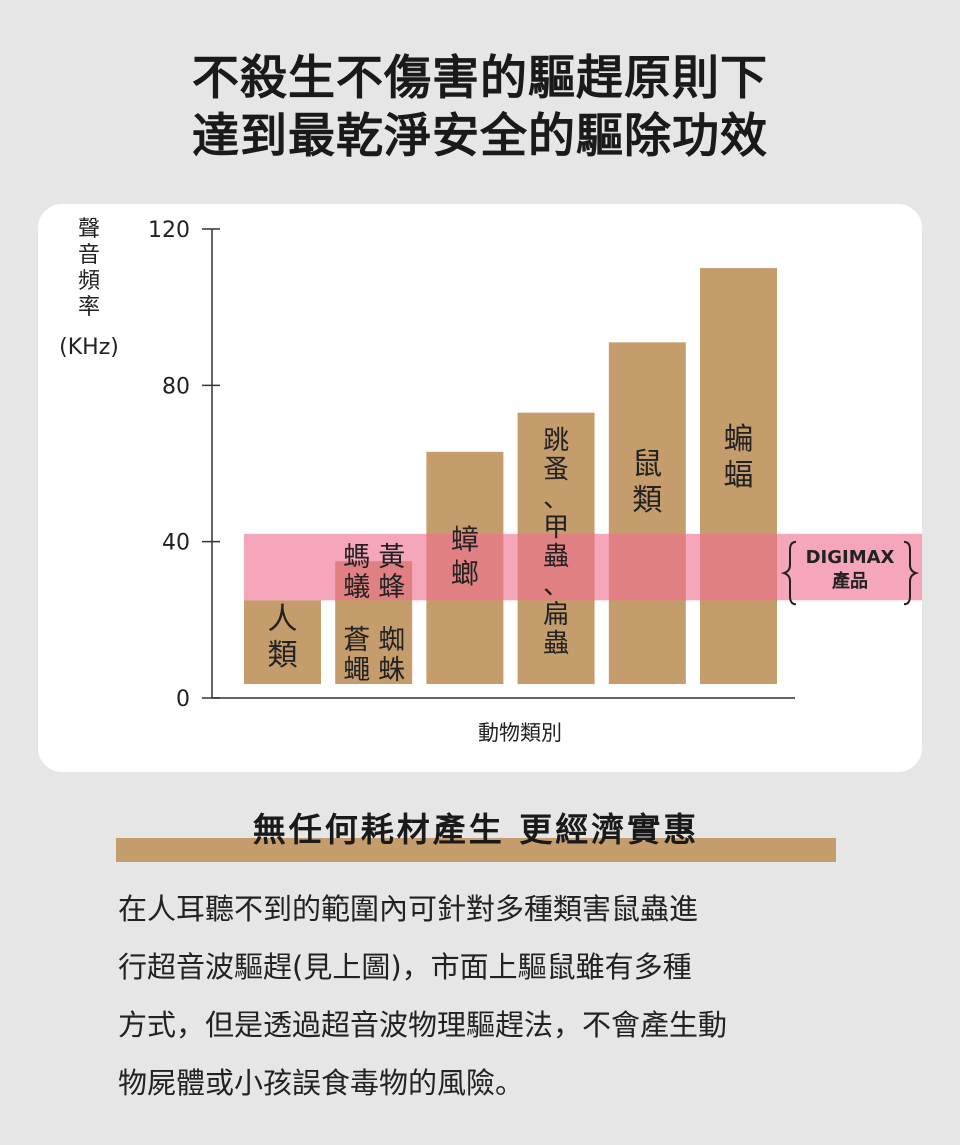 The height and width of the screenshot is (1145, 960). I want to click on bar-label-char: 蛛, so click(391, 670).